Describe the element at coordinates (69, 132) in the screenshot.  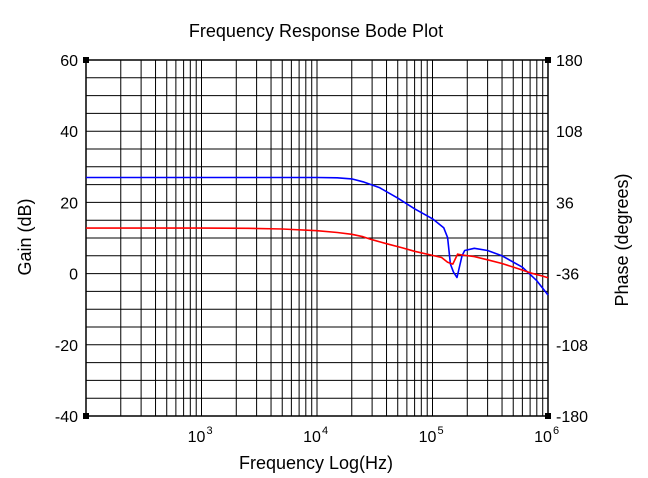
I see `y-tick-label-left: 40` at that location.